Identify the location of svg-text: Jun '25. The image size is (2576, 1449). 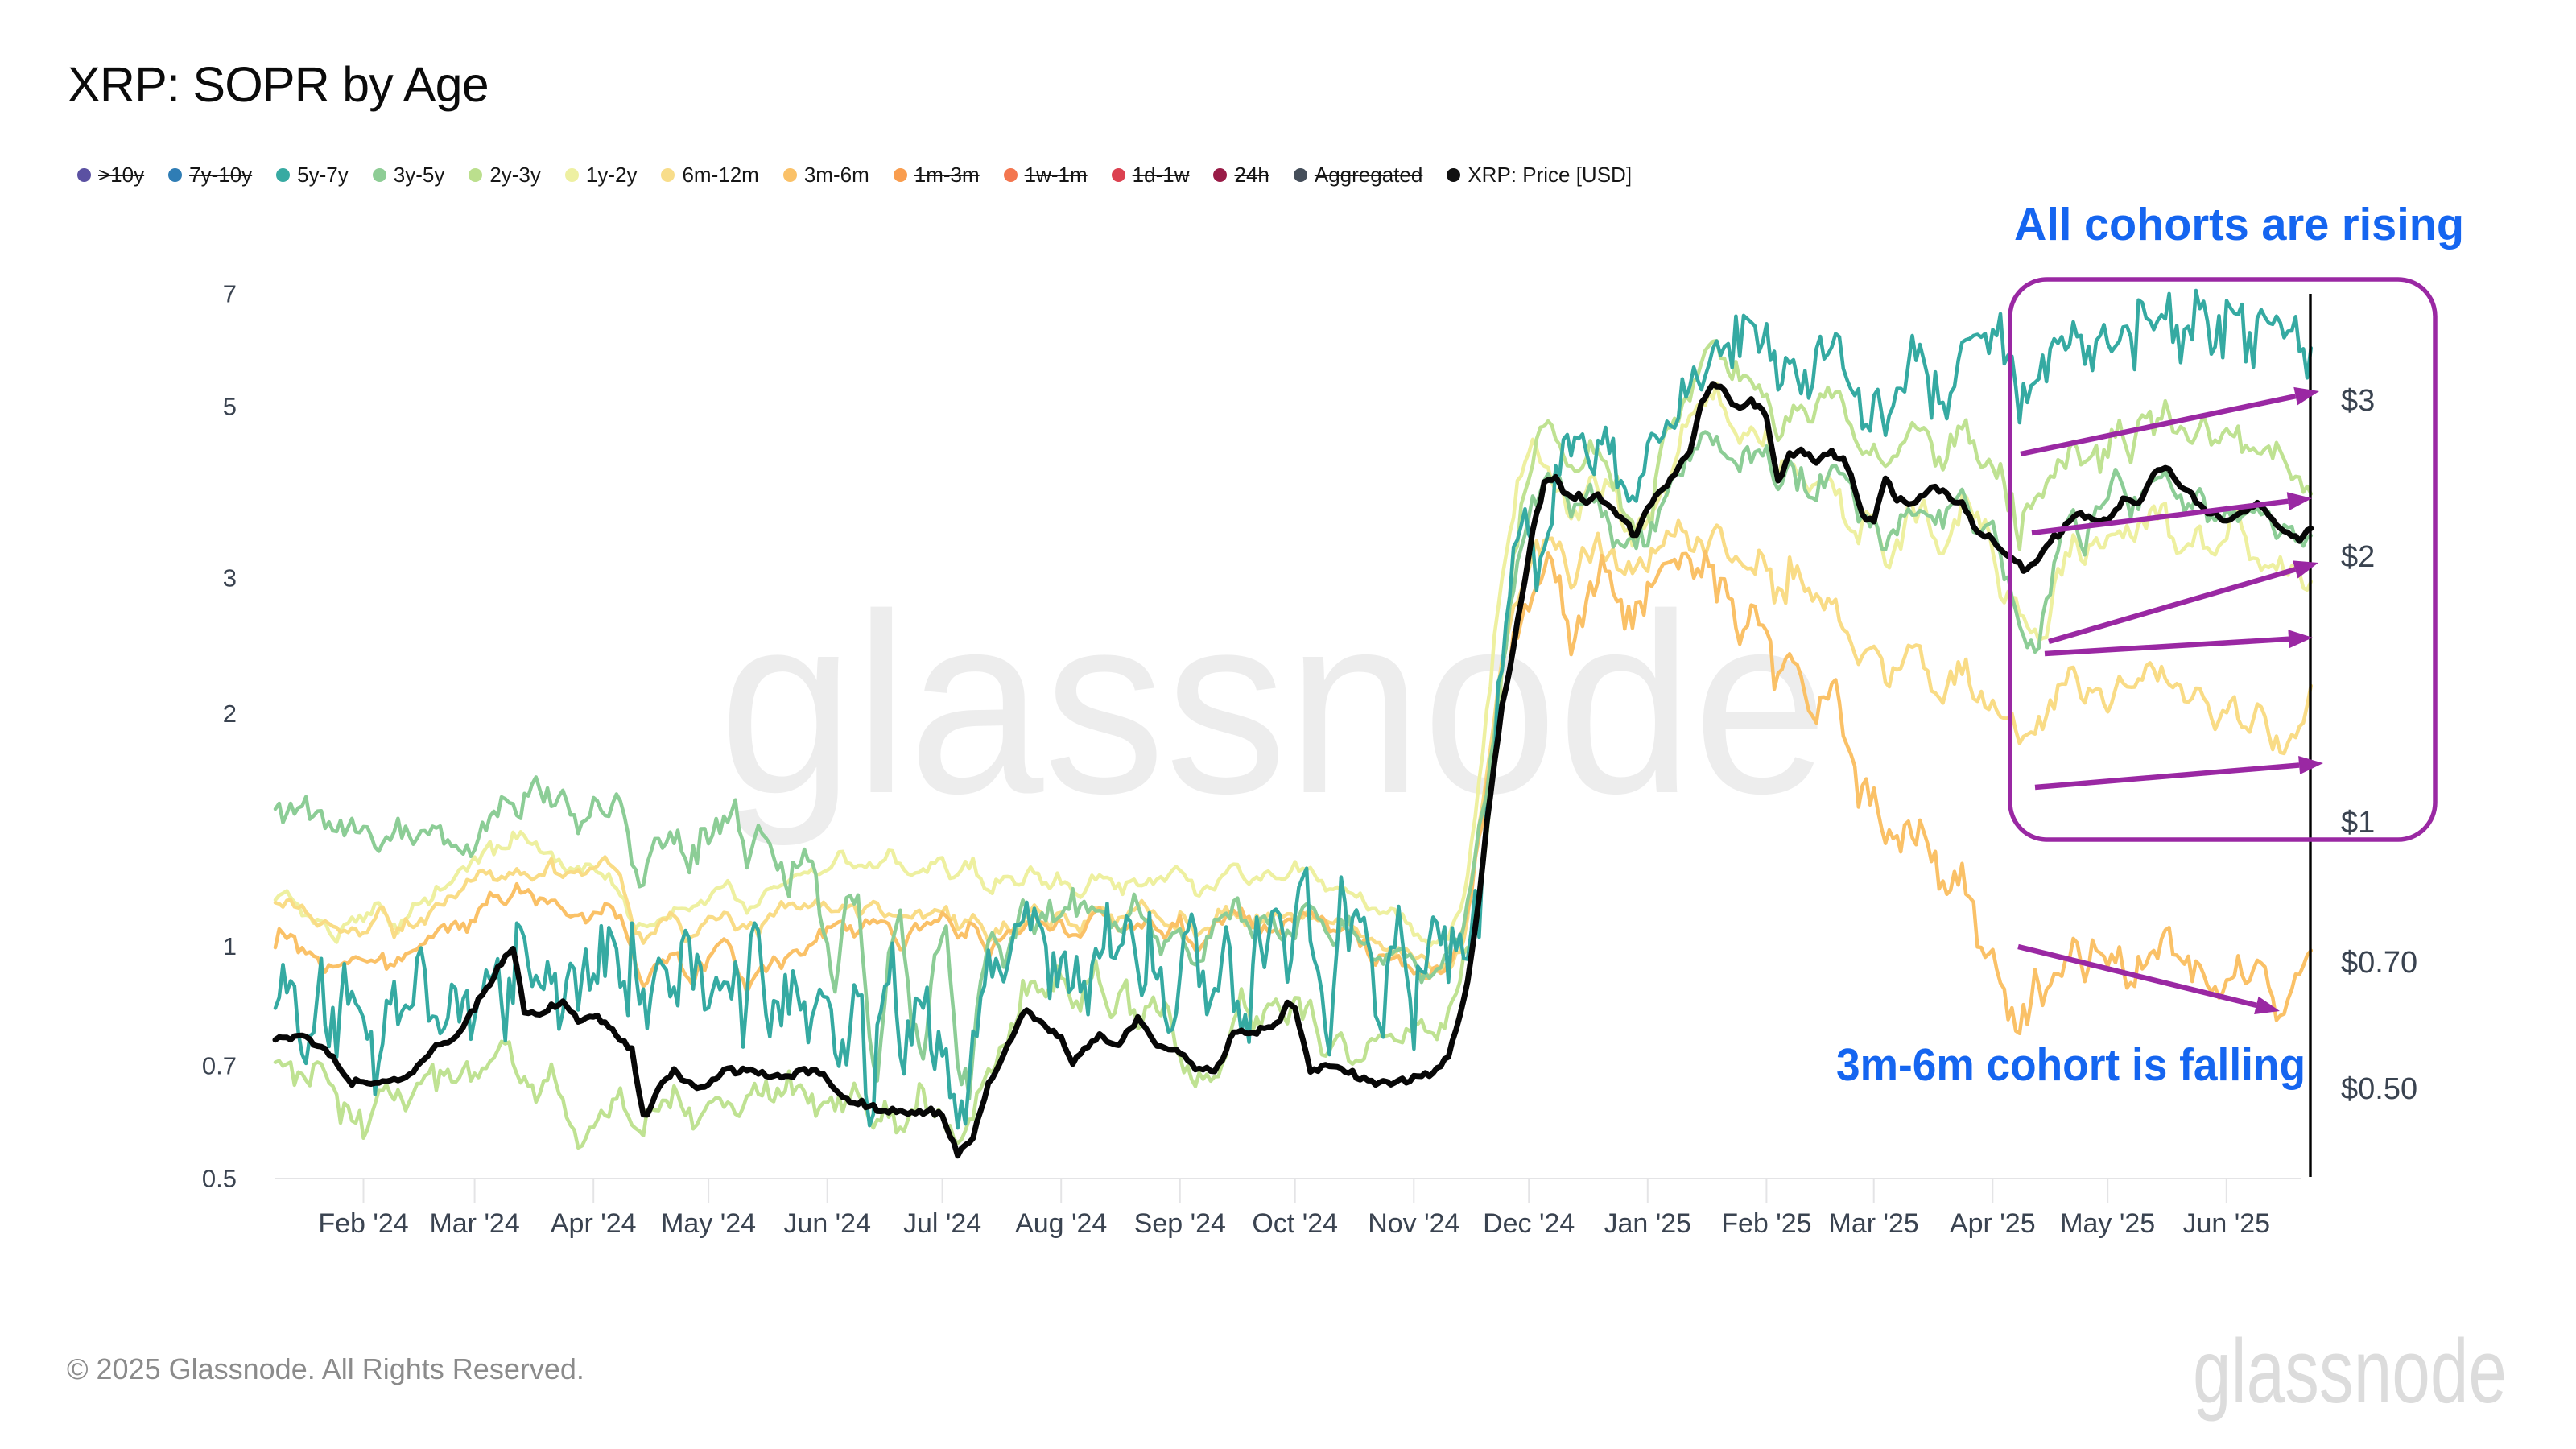
(2227, 1223).